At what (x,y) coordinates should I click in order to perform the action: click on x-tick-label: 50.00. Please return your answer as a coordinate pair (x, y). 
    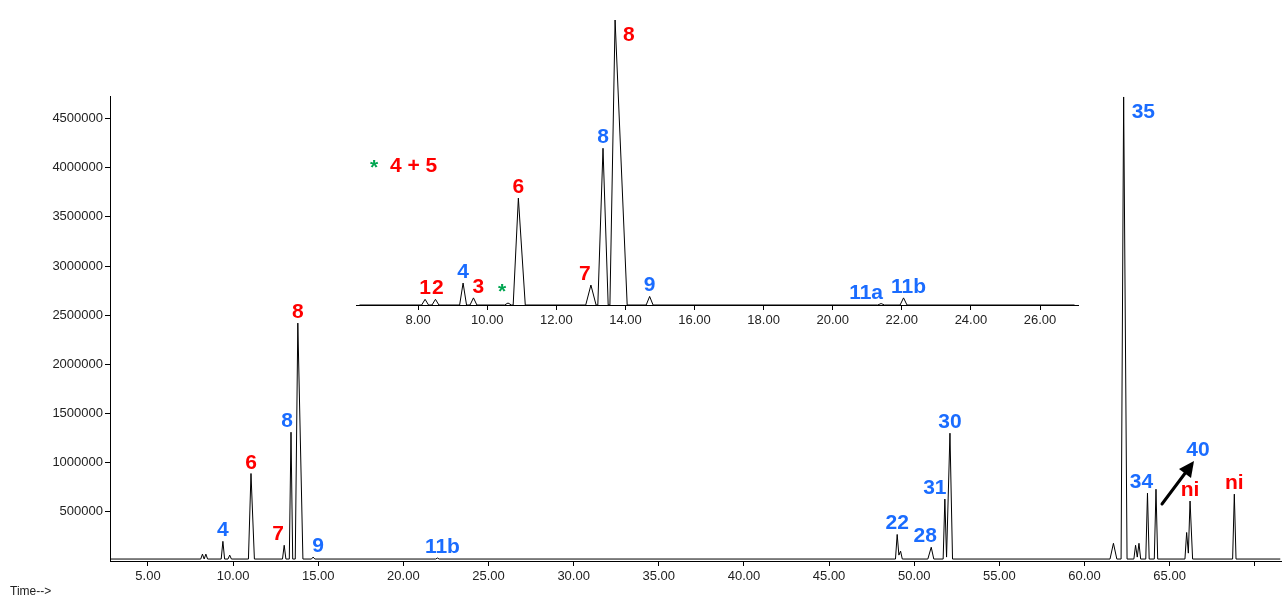
    Looking at the image, I should click on (914, 576).